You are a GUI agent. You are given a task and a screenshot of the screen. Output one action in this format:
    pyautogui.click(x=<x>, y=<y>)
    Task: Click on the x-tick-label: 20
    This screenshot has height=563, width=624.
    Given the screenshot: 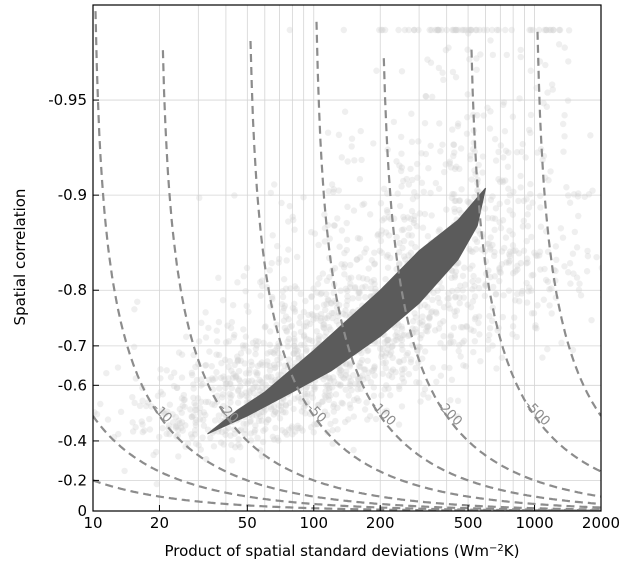 What is the action you would take?
    pyautogui.click(x=159, y=523)
    